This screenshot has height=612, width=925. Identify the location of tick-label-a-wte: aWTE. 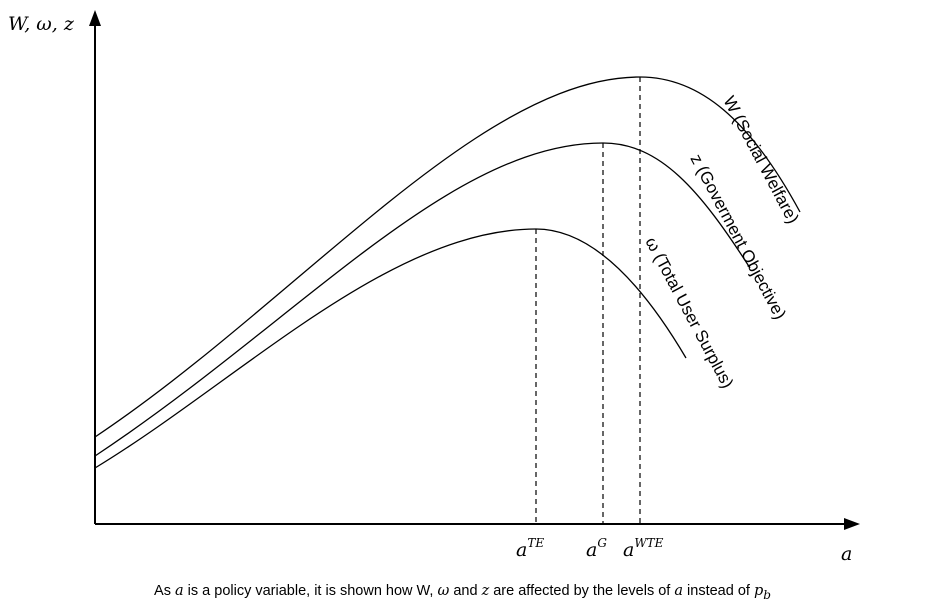
(643, 548).